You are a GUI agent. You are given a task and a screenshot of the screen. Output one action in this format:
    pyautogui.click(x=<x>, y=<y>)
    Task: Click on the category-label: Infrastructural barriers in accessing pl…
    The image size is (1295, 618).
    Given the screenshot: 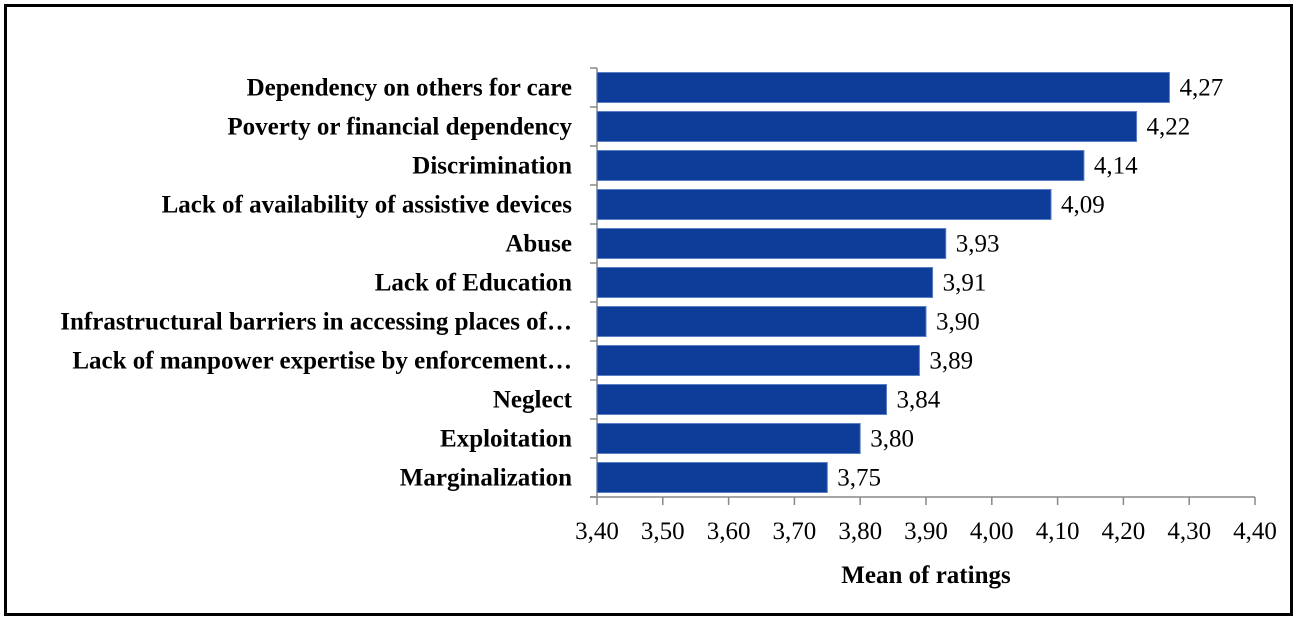 What is the action you would take?
    pyautogui.click(x=316, y=322)
    